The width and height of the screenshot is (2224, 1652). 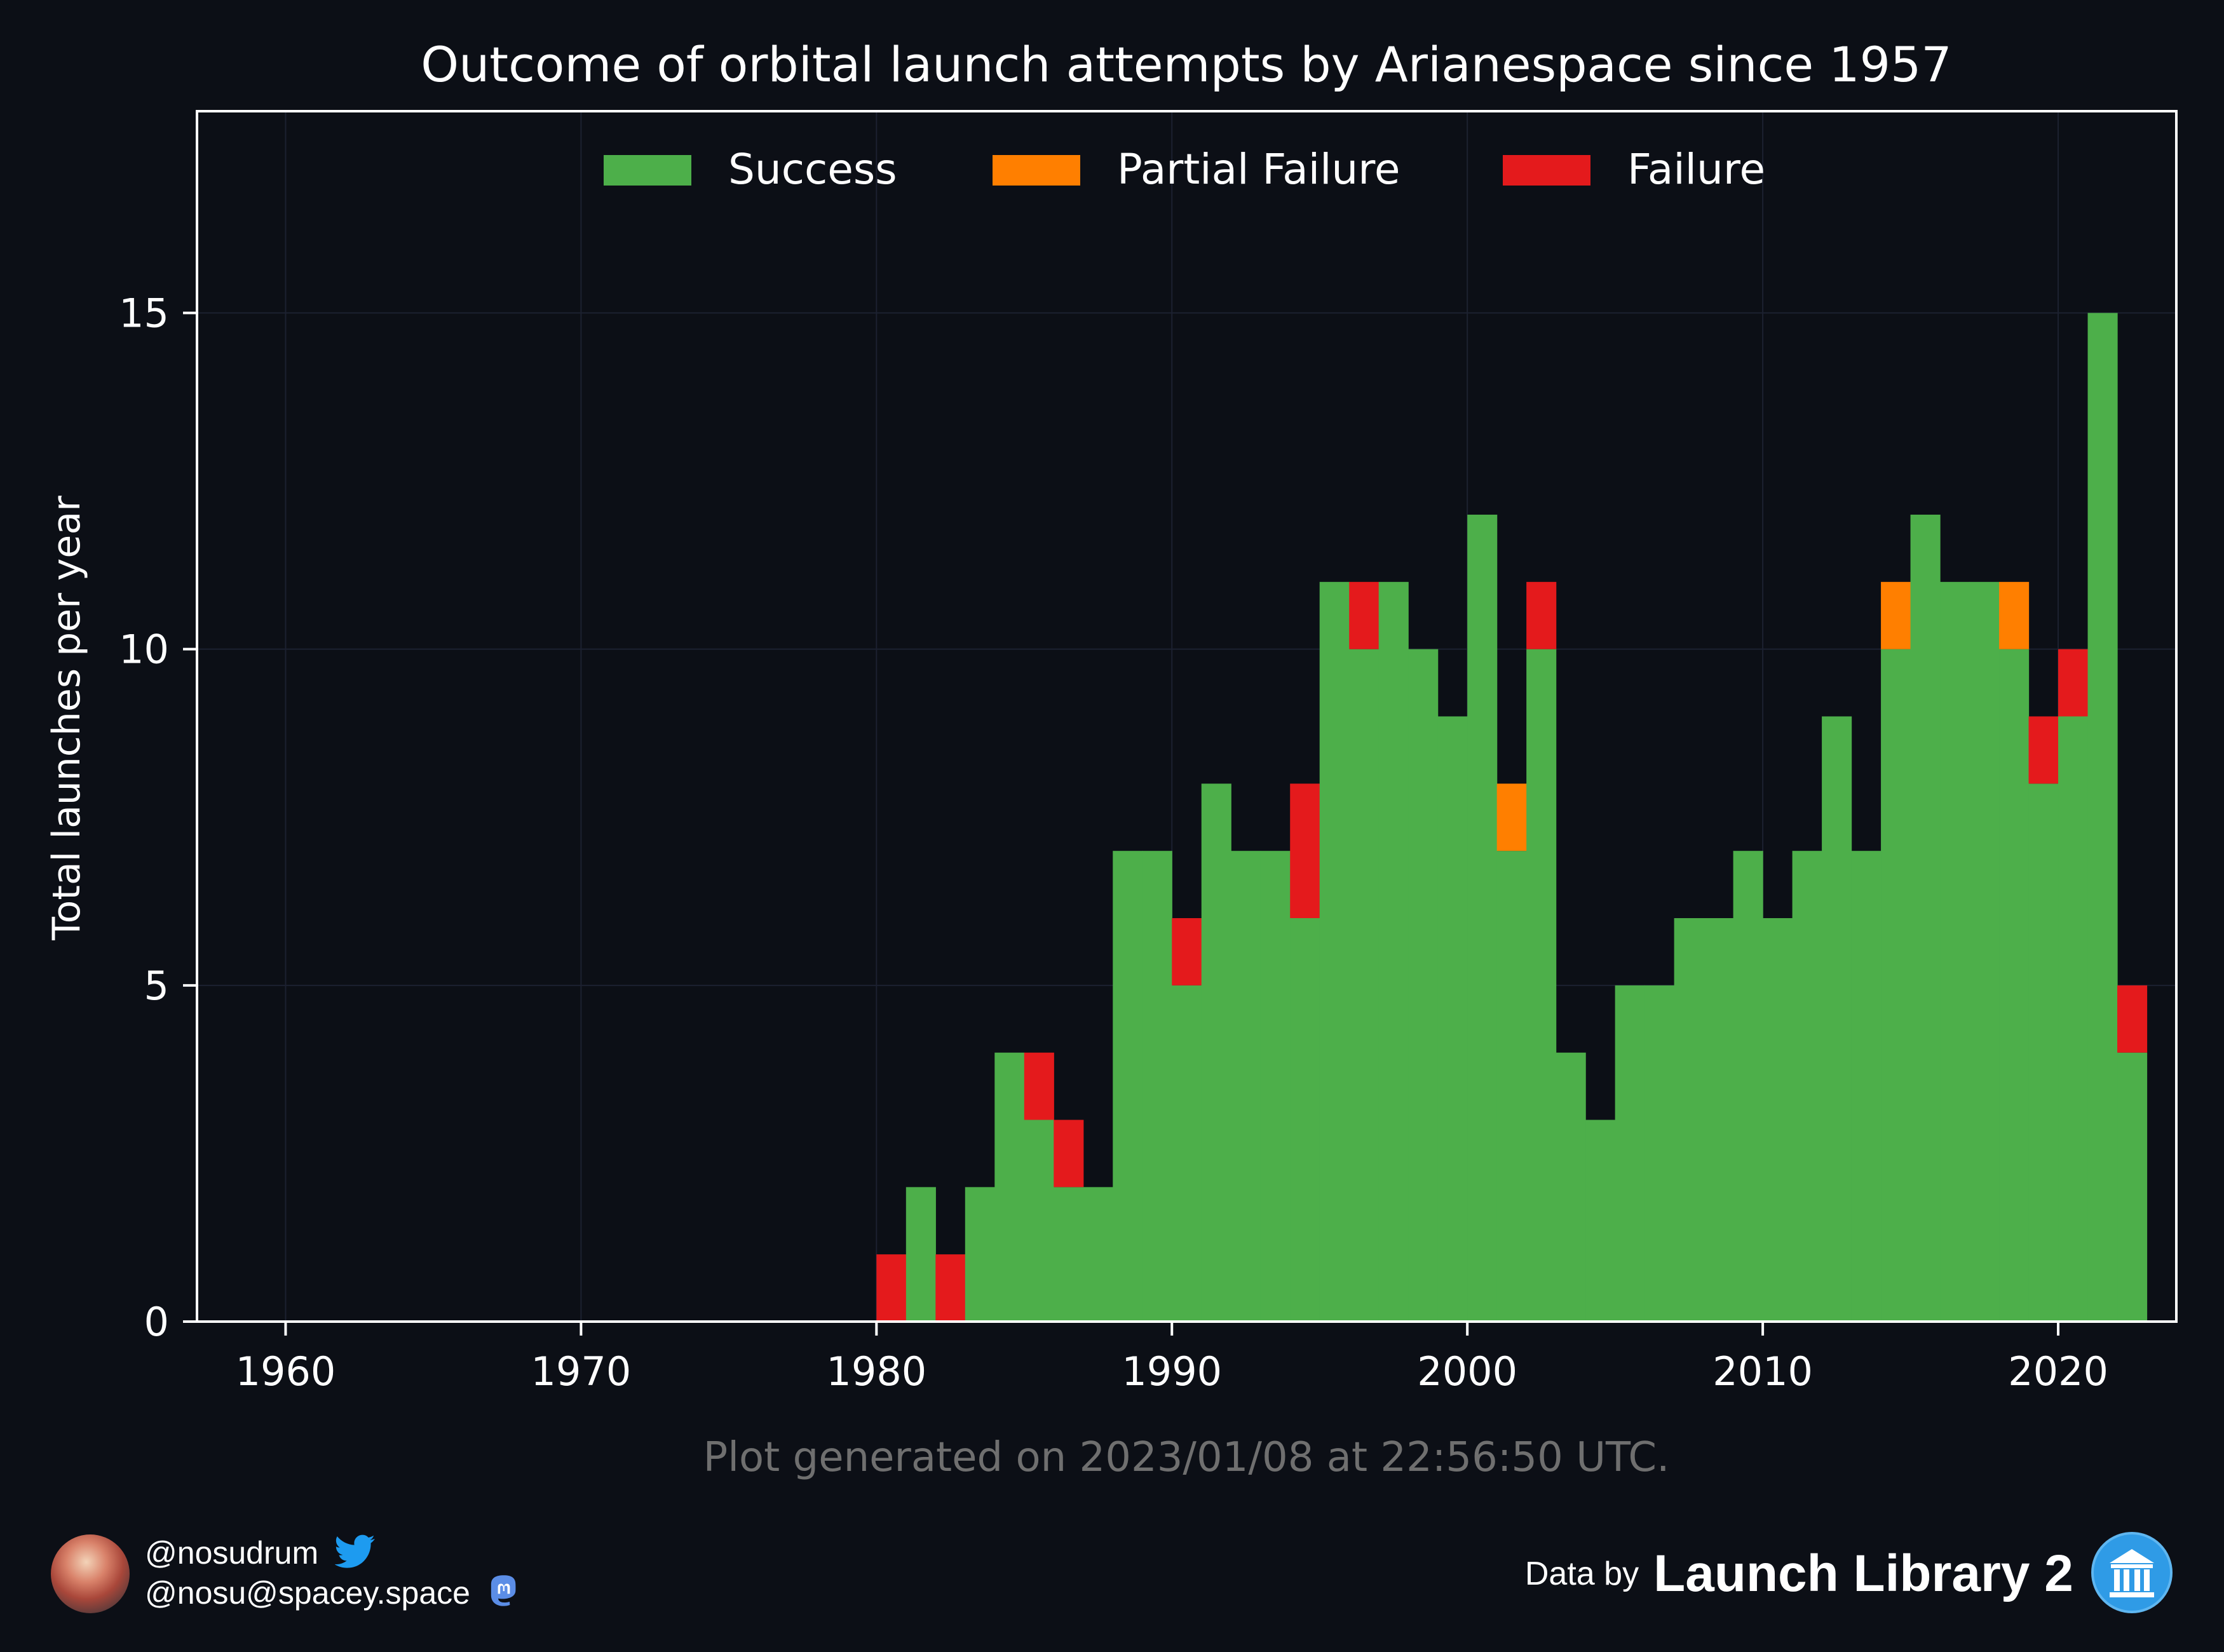 What do you see at coordinates (144, 313) in the screenshot?
I see `y-tick-label: 15` at bounding box center [144, 313].